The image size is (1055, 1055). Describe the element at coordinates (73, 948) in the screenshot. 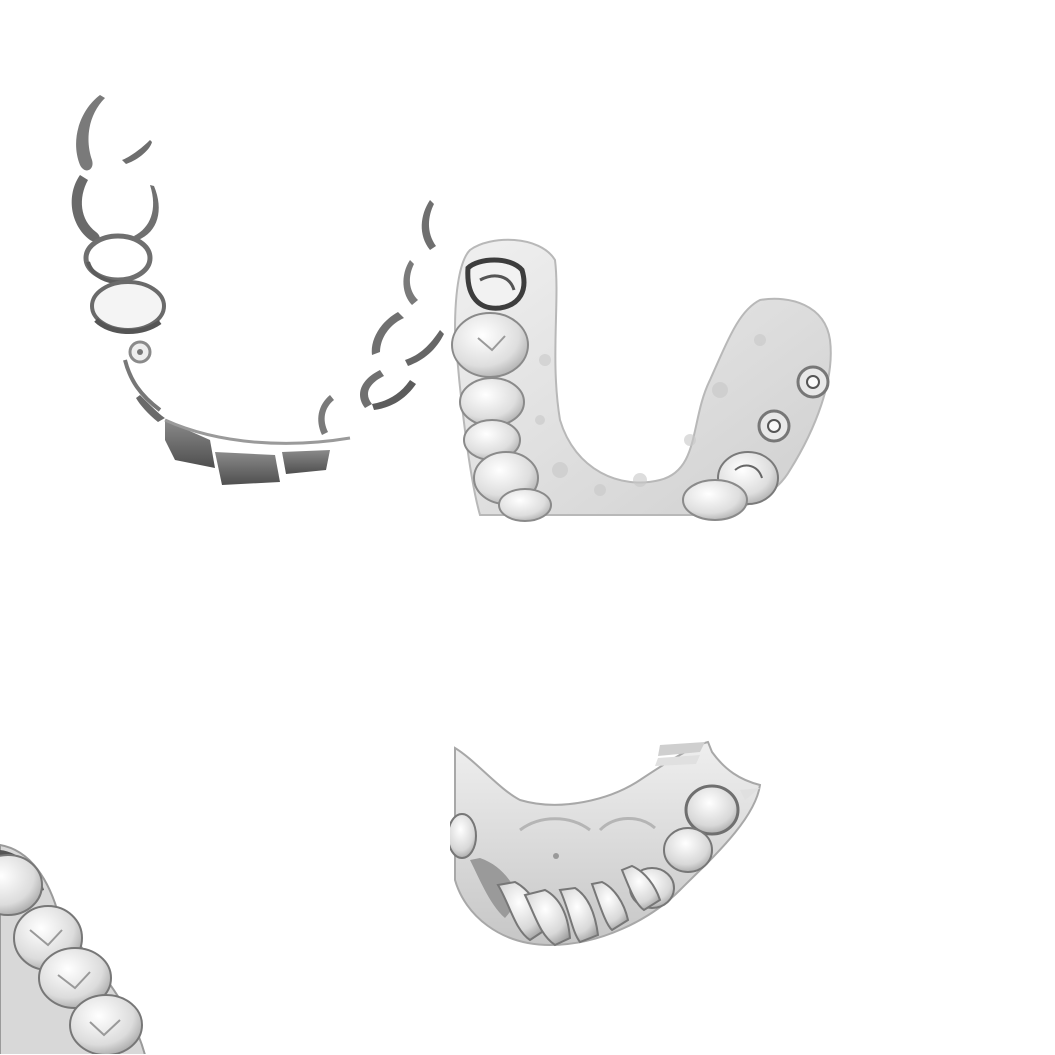

I see `posterior-teeth-closeup-image` at that location.